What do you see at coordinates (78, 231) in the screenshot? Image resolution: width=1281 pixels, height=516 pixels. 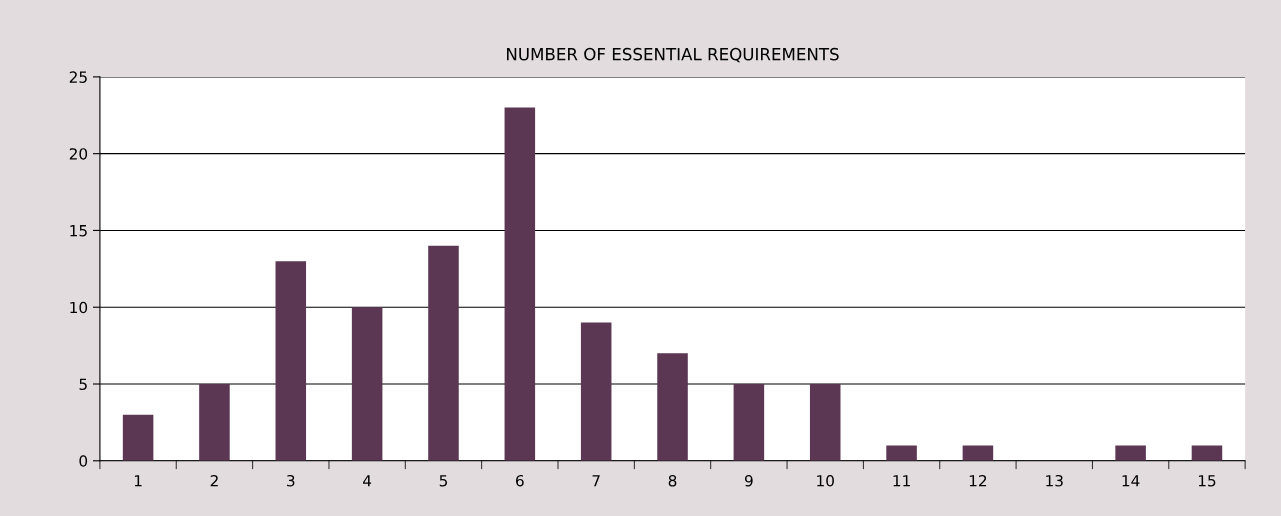 I see `y-tick-label: 15` at bounding box center [78, 231].